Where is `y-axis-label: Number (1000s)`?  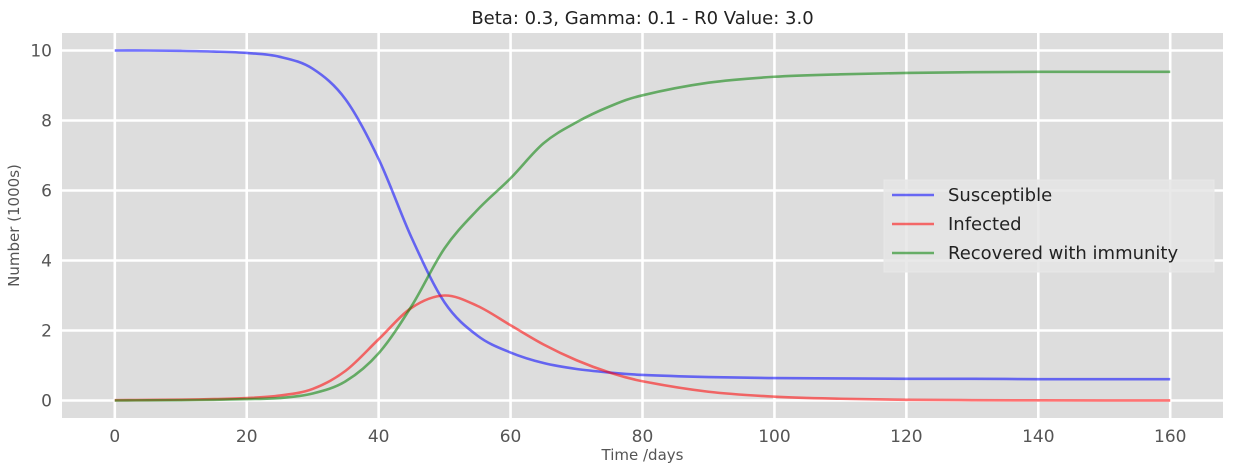 y-axis-label: Number (1000s) is located at coordinates (14, 225).